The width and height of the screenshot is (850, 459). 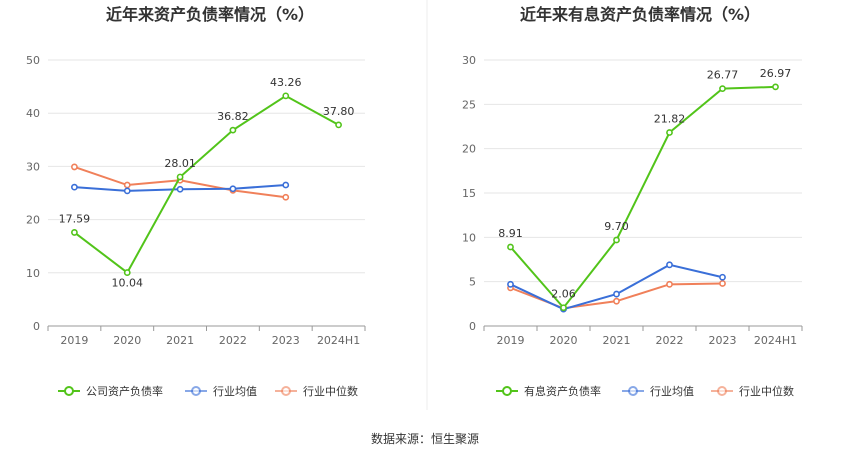 I want to click on legend-item: 有息资产负债率, so click(x=548, y=391).